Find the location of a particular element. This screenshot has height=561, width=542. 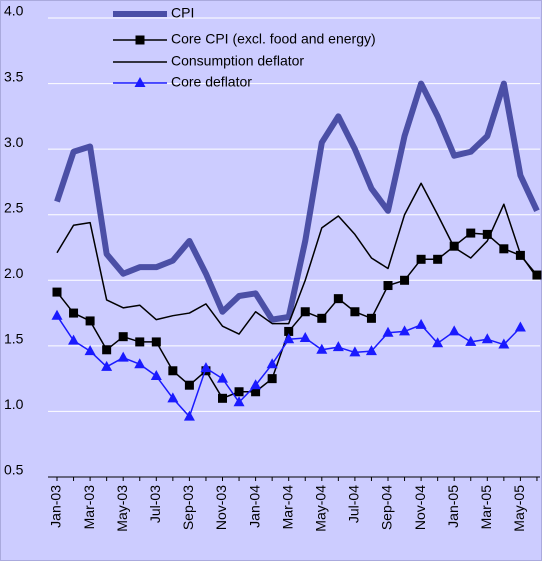

x-tick-label: Jan-05 is located at coordinates (453, 506).